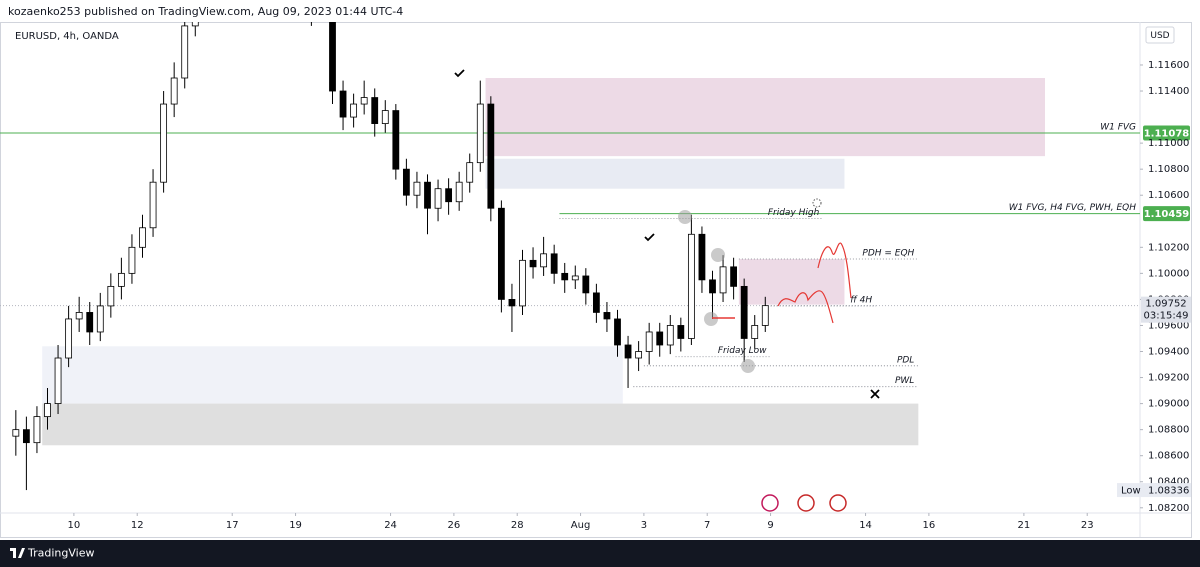  What do you see at coordinates (1168, 169) in the screenshot?
I see `y-tick-label: 1.10800` at bounding box center [1168, 169].